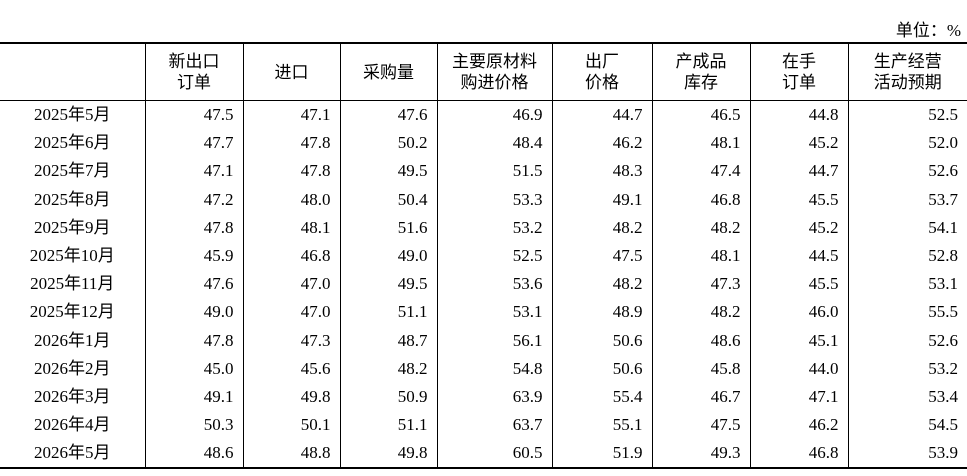 The height and width of the screenshot is (476, 967). What do you see at coordinates (483, 115) in the screenshot?
I see `table-row: 2025年5月 47.5 47.1 47.6 46.9 44.7 46.5 44.8 52.5` at bounding box center [483, 115].